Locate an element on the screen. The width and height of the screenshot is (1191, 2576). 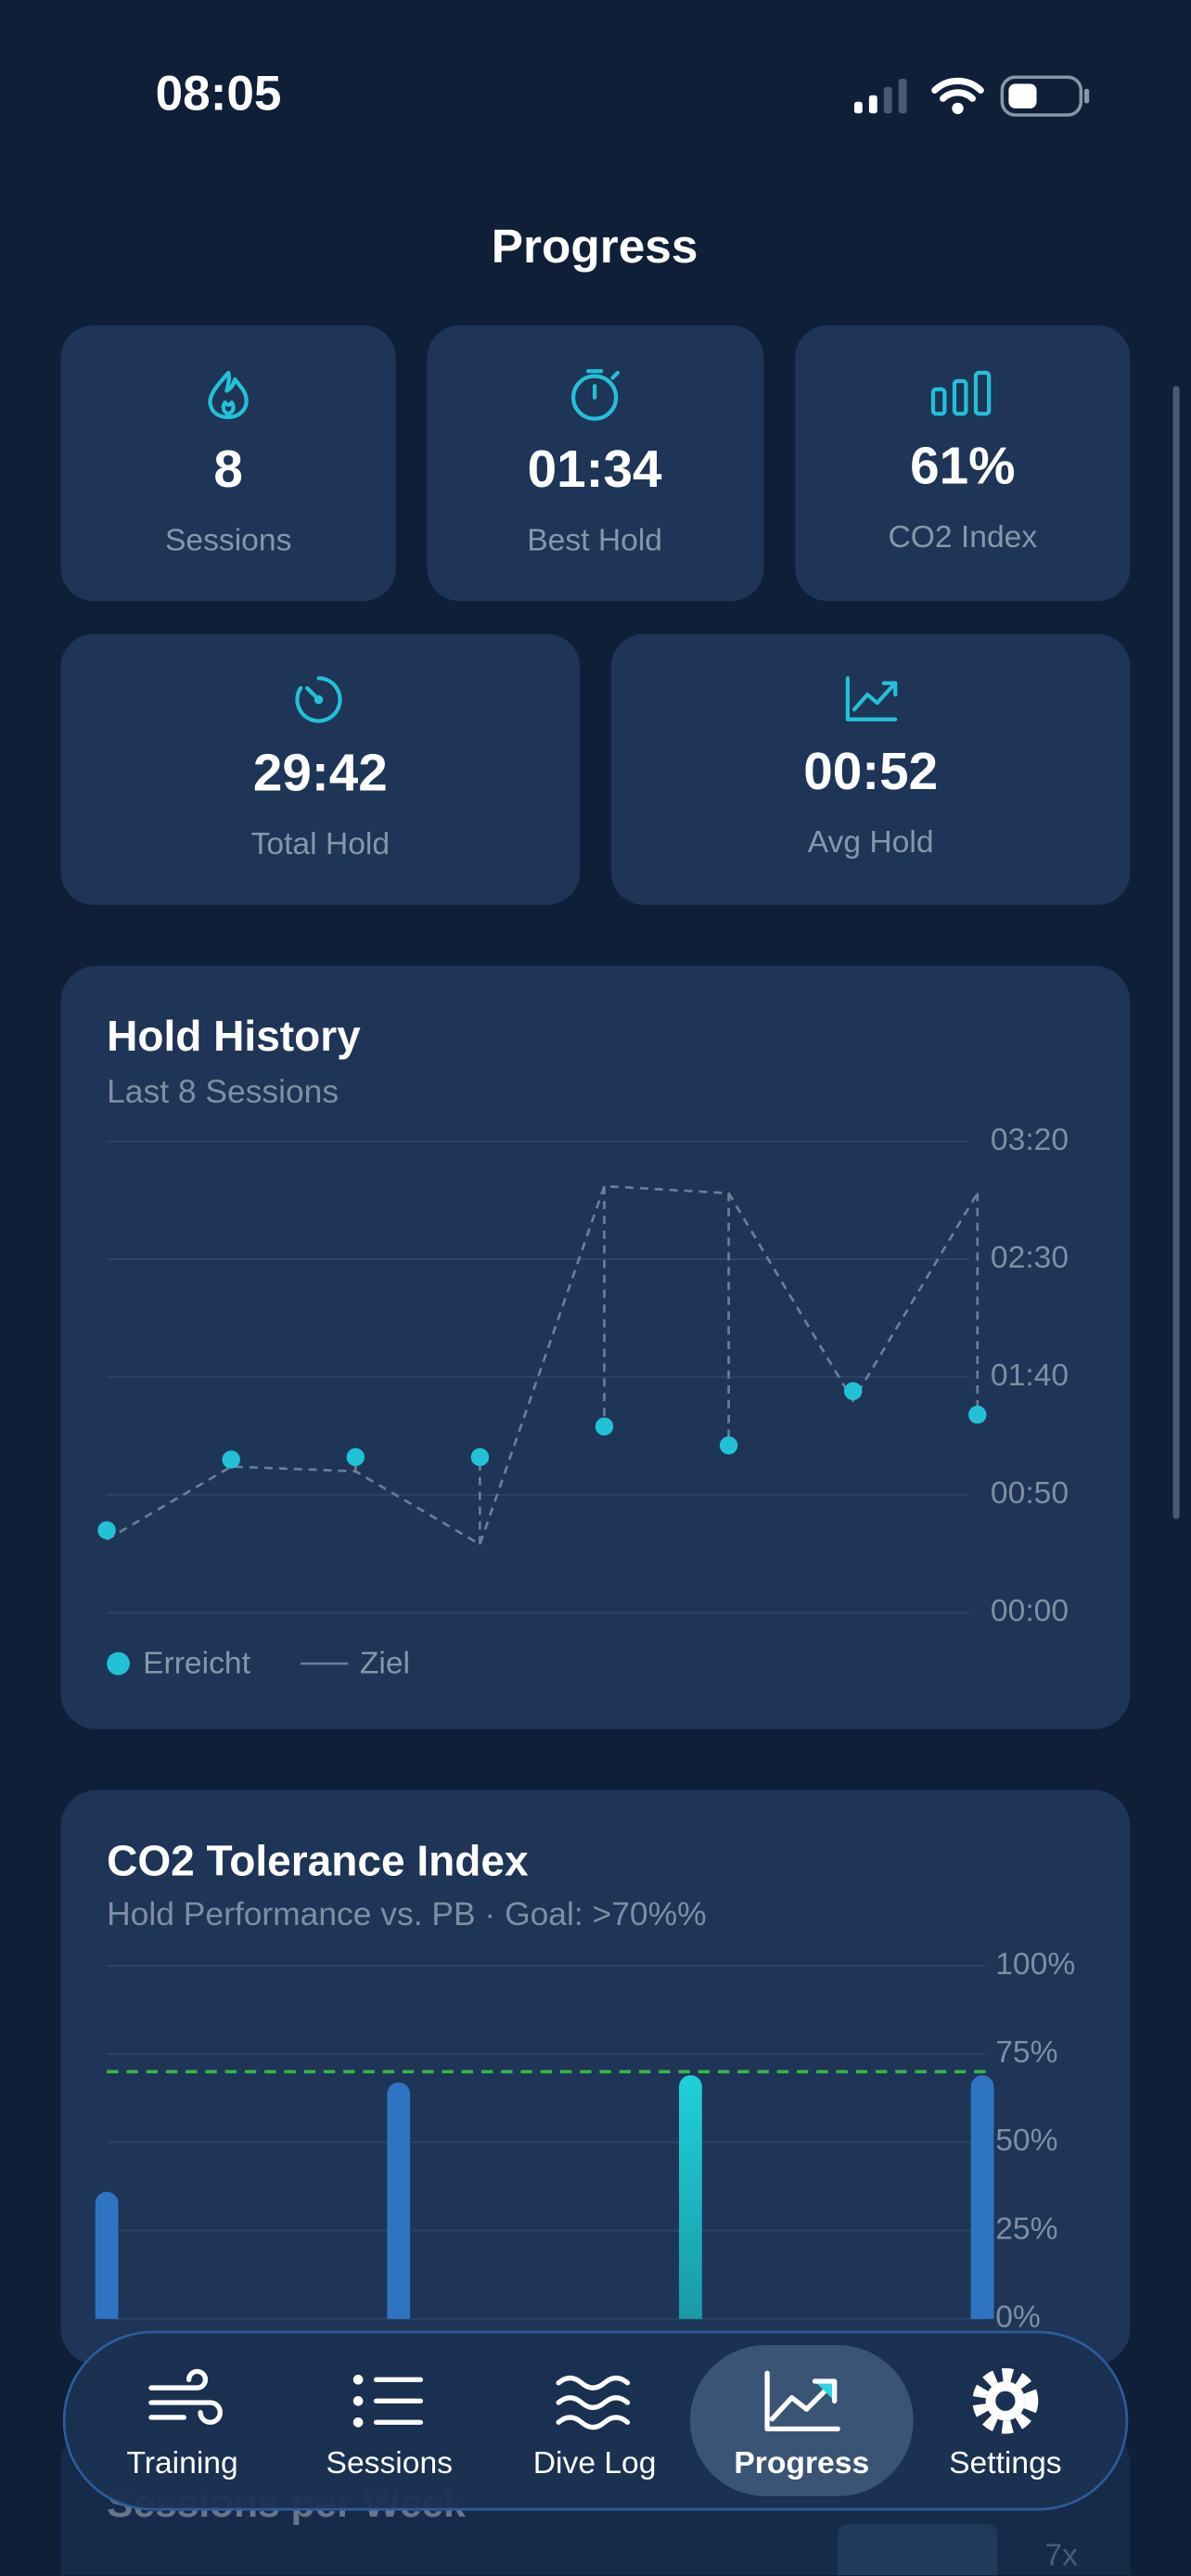
y-tick-label: 100% is located at coordinates (1035, 1965).